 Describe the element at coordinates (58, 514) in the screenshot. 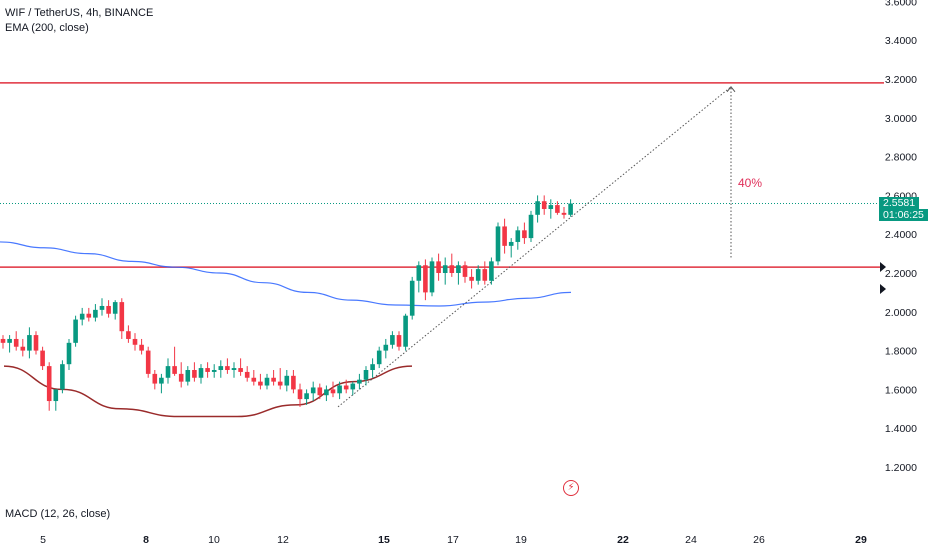

I see `macd-legend: MACD (12, 26, close)` at that location.